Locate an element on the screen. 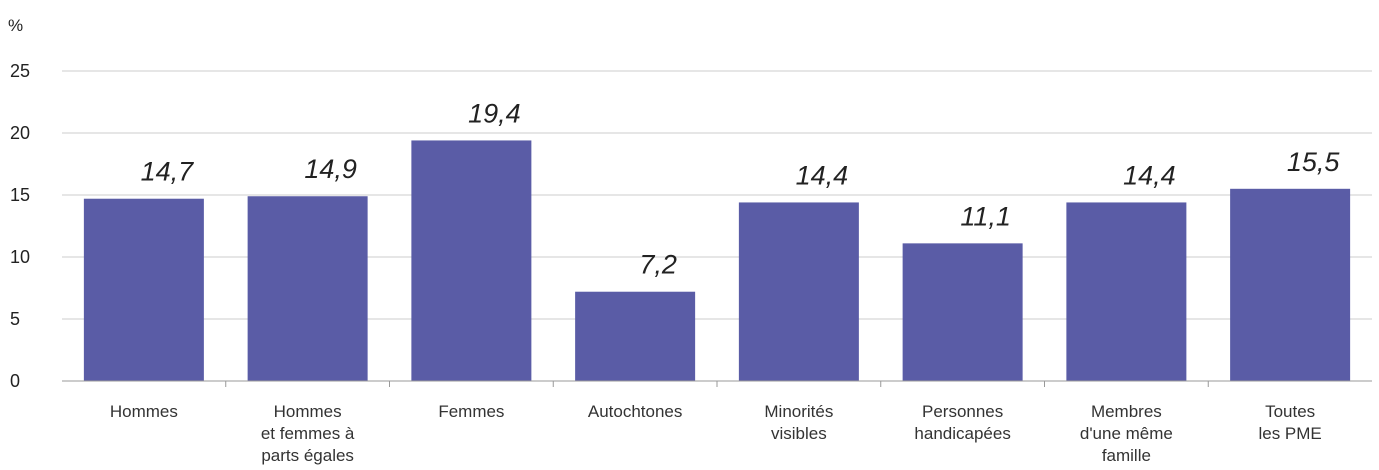 The height and width of the screenshot is (470, 1379). x-tick-label-line: Femmes is located at coordinates (471, 411).